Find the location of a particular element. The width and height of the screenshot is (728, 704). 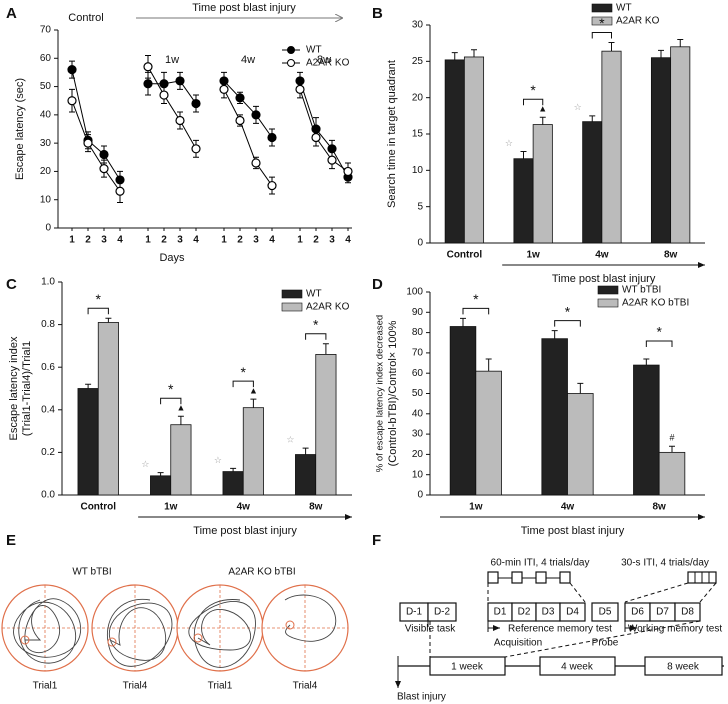

y-tick-label: 20 is located at coordinates (418, 97).